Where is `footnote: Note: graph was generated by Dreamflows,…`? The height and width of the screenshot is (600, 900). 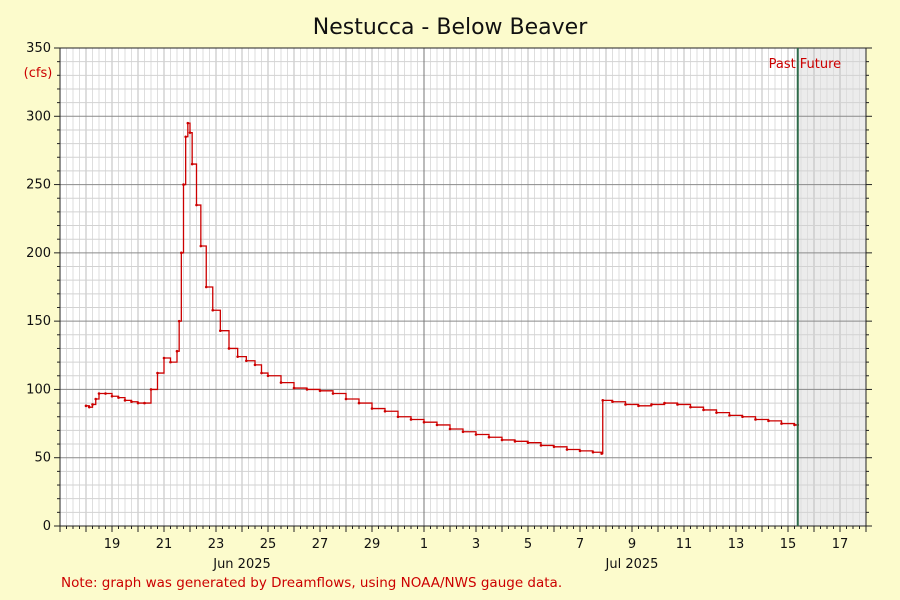
footnote: Note: graph was generated by Dreamflows,… is located at coordinates (312, 583).